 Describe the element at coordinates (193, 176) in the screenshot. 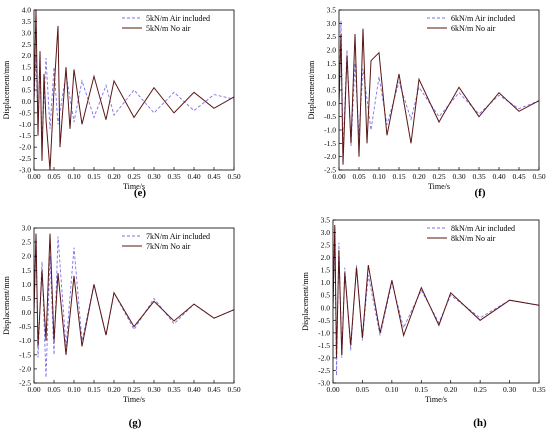

I see `x-tick-label: 0.40` at that location.